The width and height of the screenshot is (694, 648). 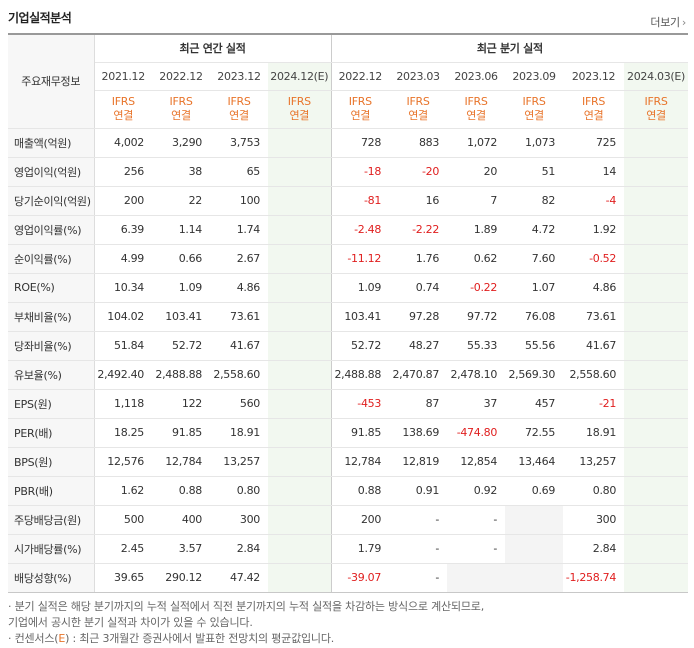 What do you see at coordinates (181, 288) in the screenshot?
I see `annual-value-cell: 1.09` at bounding box center [181, 288].